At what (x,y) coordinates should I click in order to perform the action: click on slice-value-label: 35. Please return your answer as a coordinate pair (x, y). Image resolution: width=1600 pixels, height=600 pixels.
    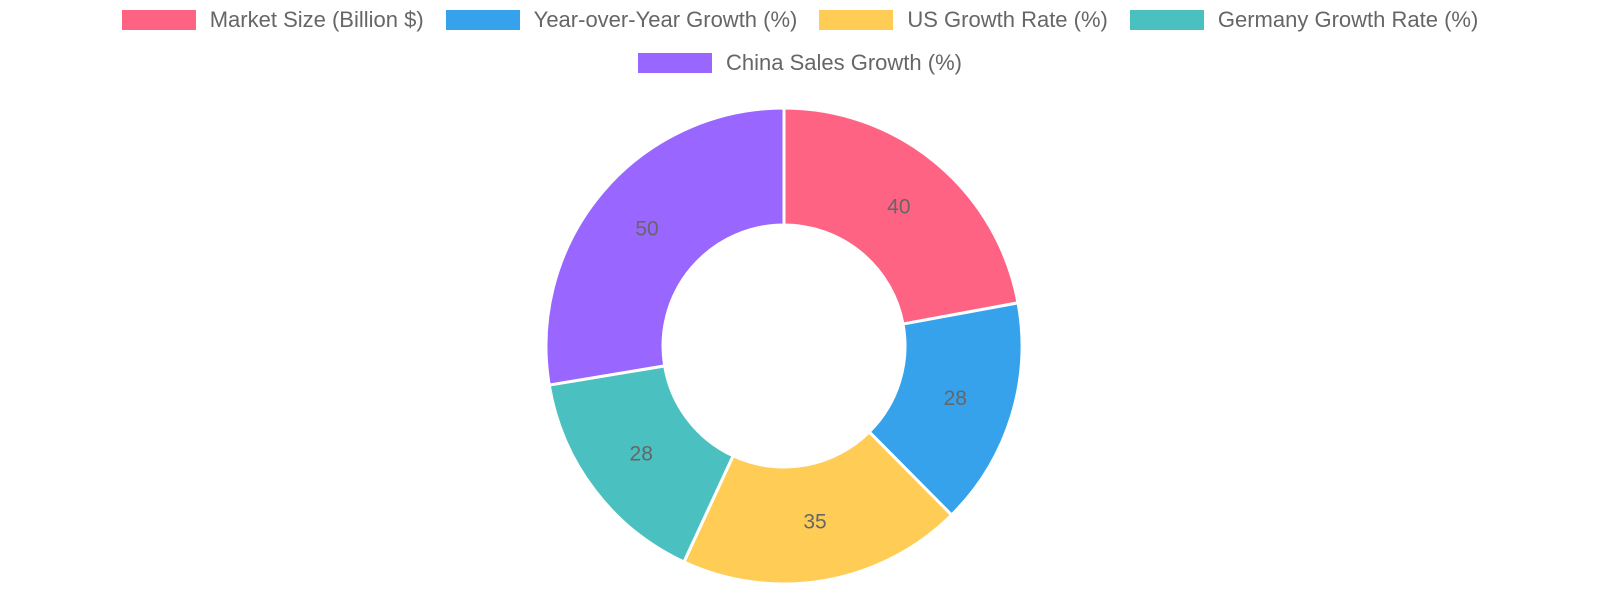
    Looking at the image, I should click on (814, 521).